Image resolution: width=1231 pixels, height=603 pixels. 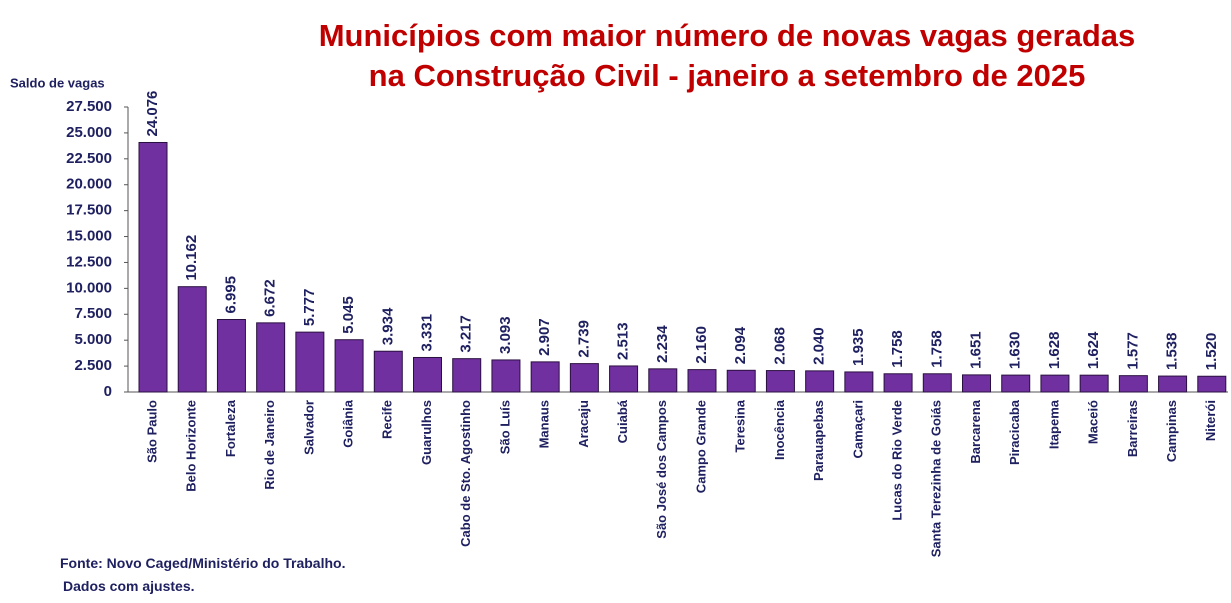 What do you see at coordinates (779, 346) in the screenshot?
I see `value-label: 2.068` at bounding box center [779, 346].